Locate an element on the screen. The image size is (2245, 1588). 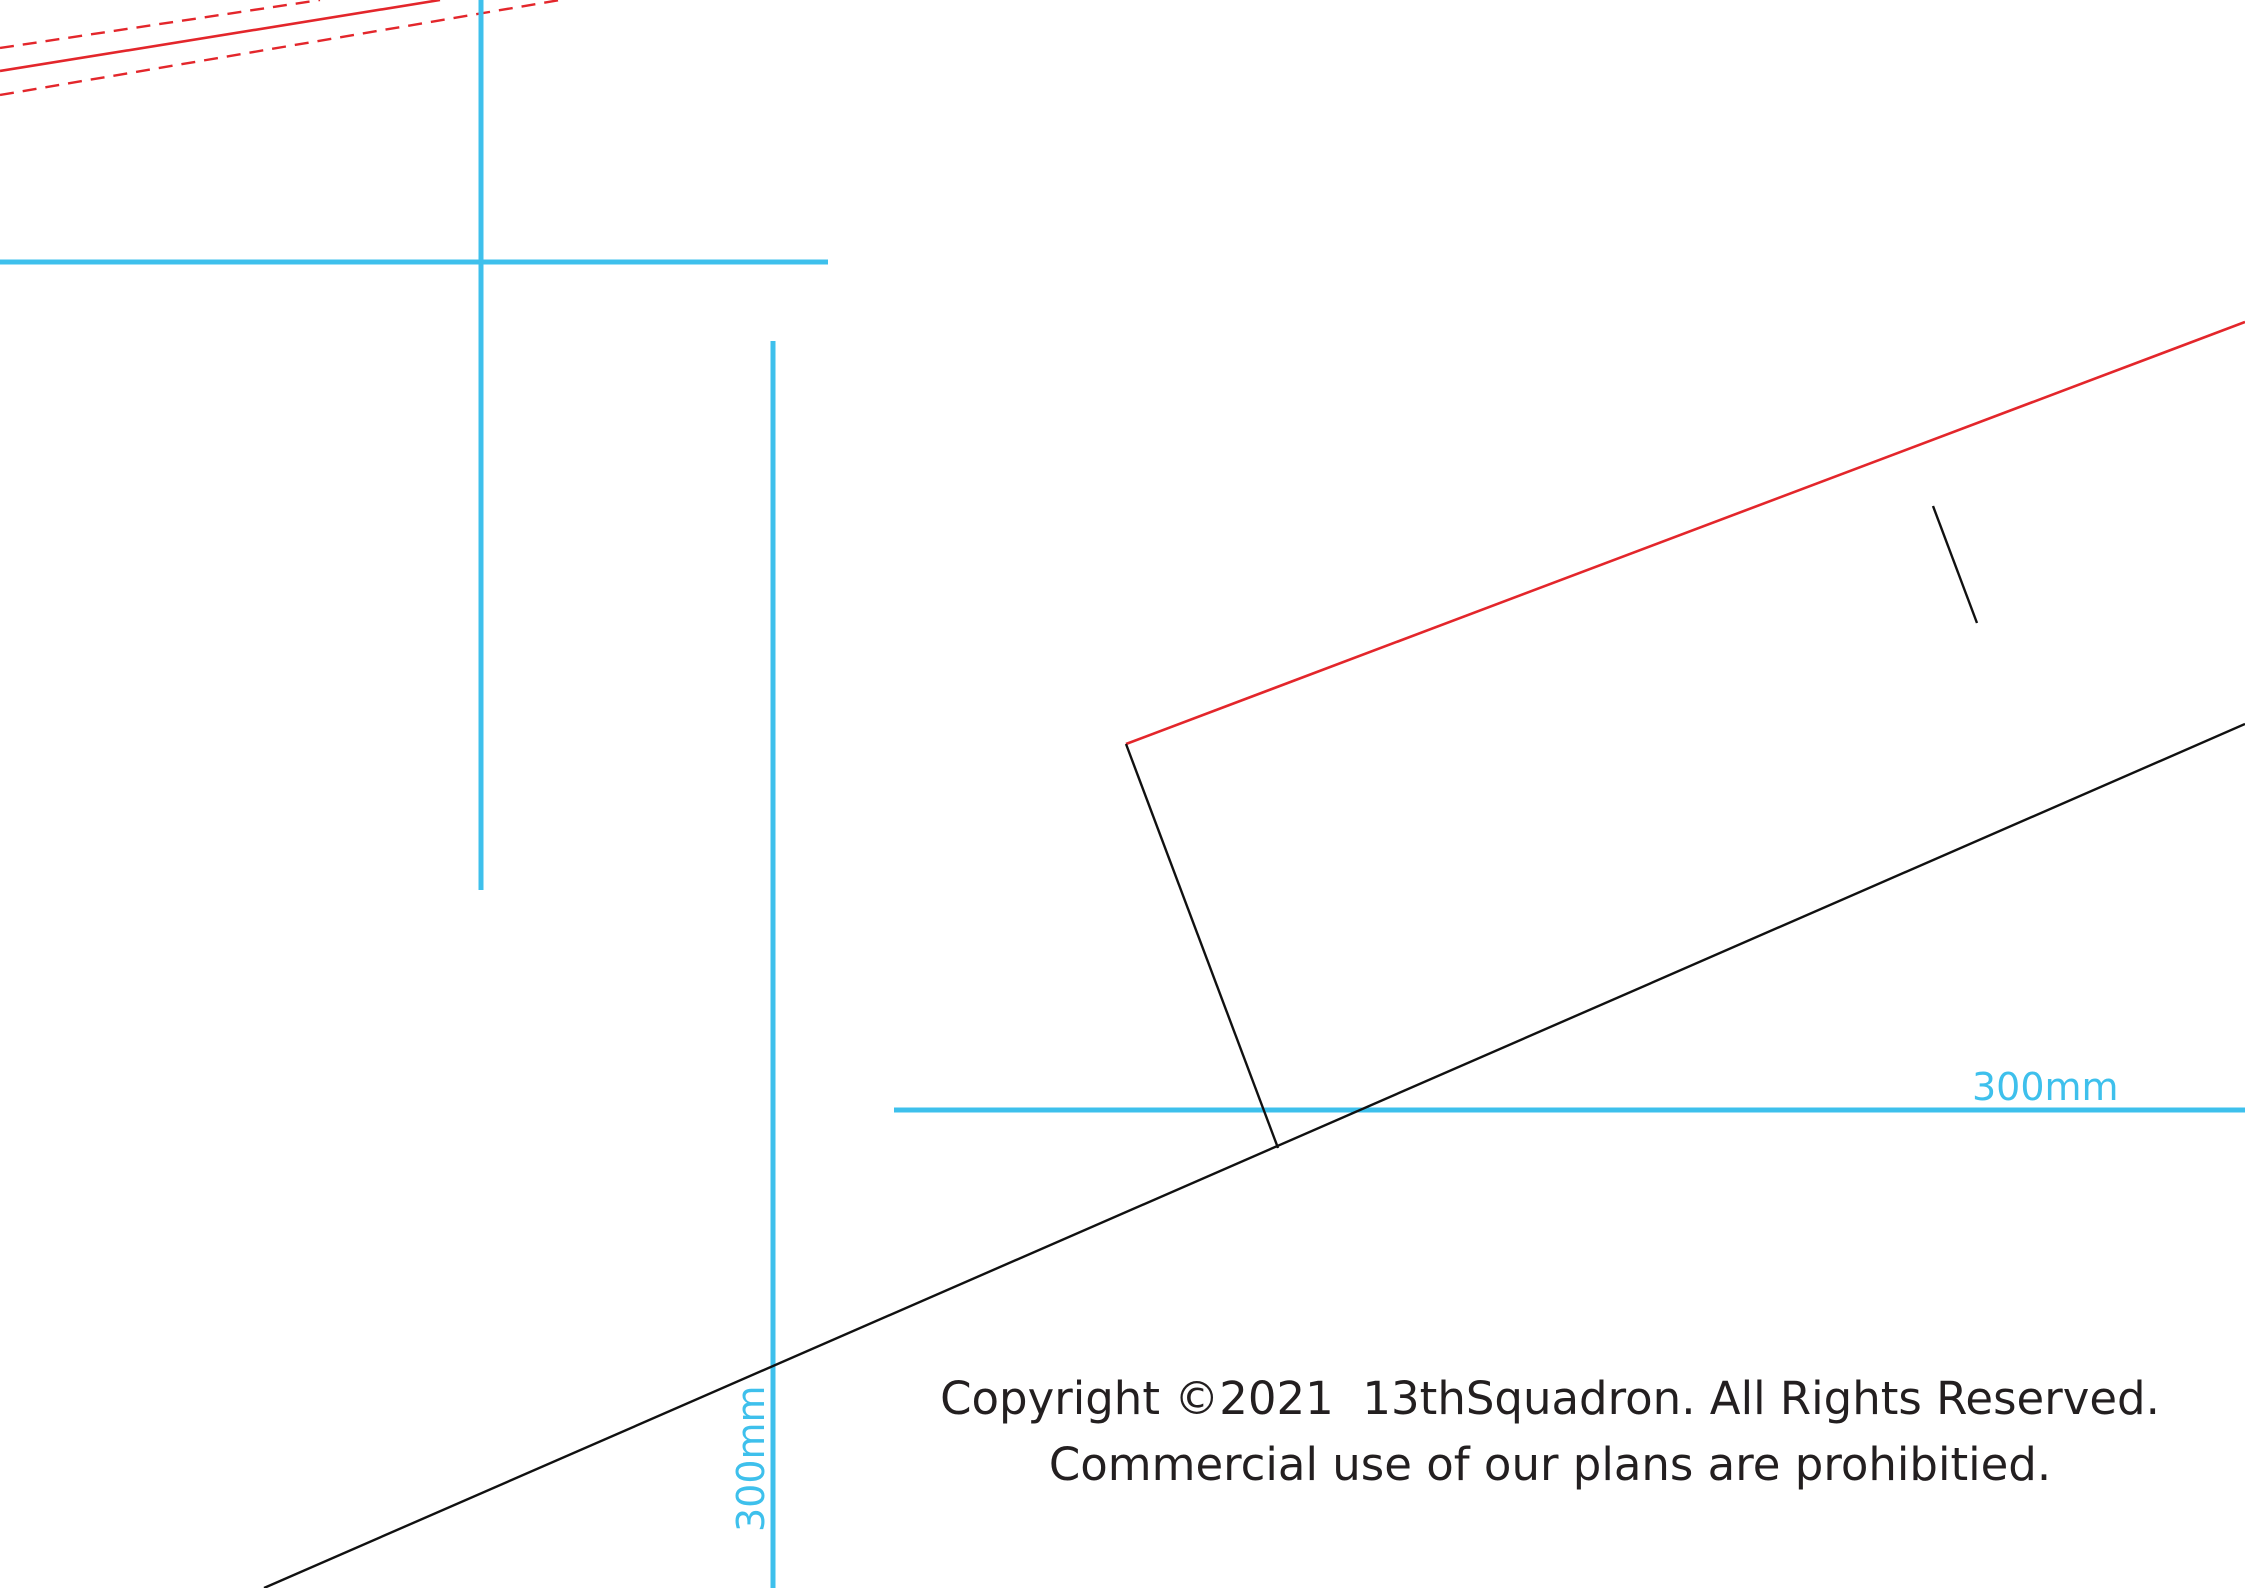
cut-line-panel-top is located at coordinates (1685, 533).